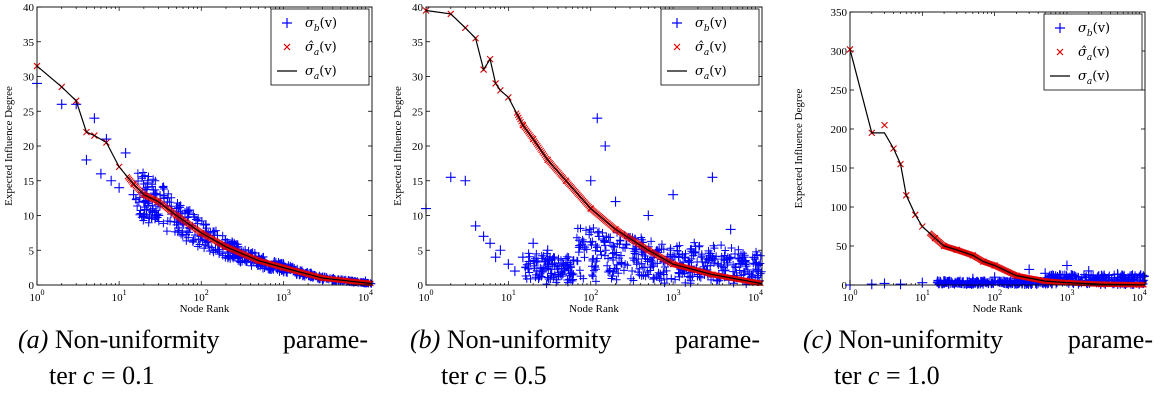 This screenshot has width=1164, height=400. I want to click on y-tick-label: 200, so click(839, 130).